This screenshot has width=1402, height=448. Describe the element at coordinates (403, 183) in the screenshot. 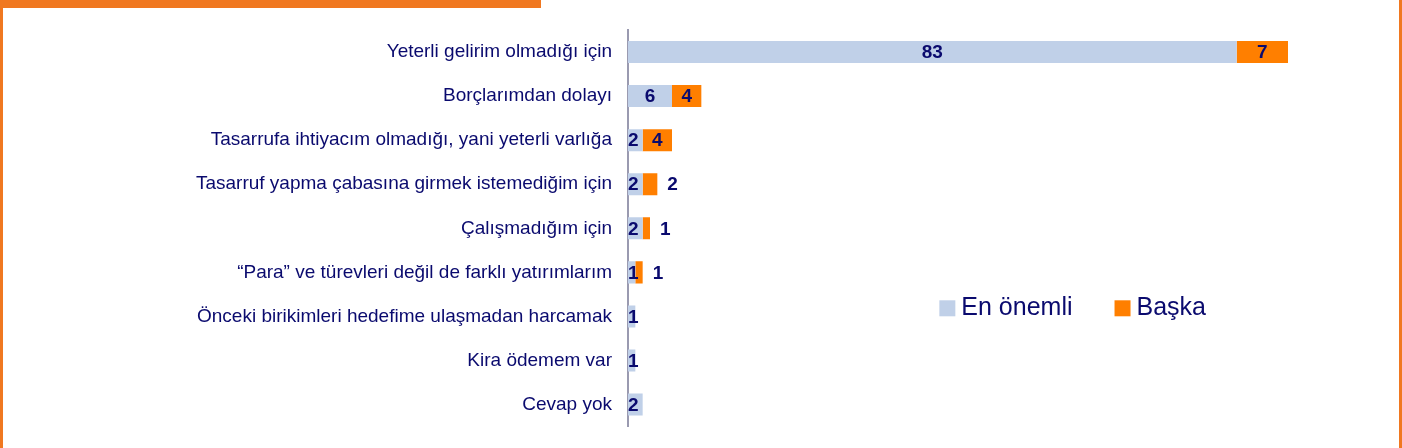

I see `y-tick-label: Tasarruf yapma çabasına girmek istemediğim için` at that location.